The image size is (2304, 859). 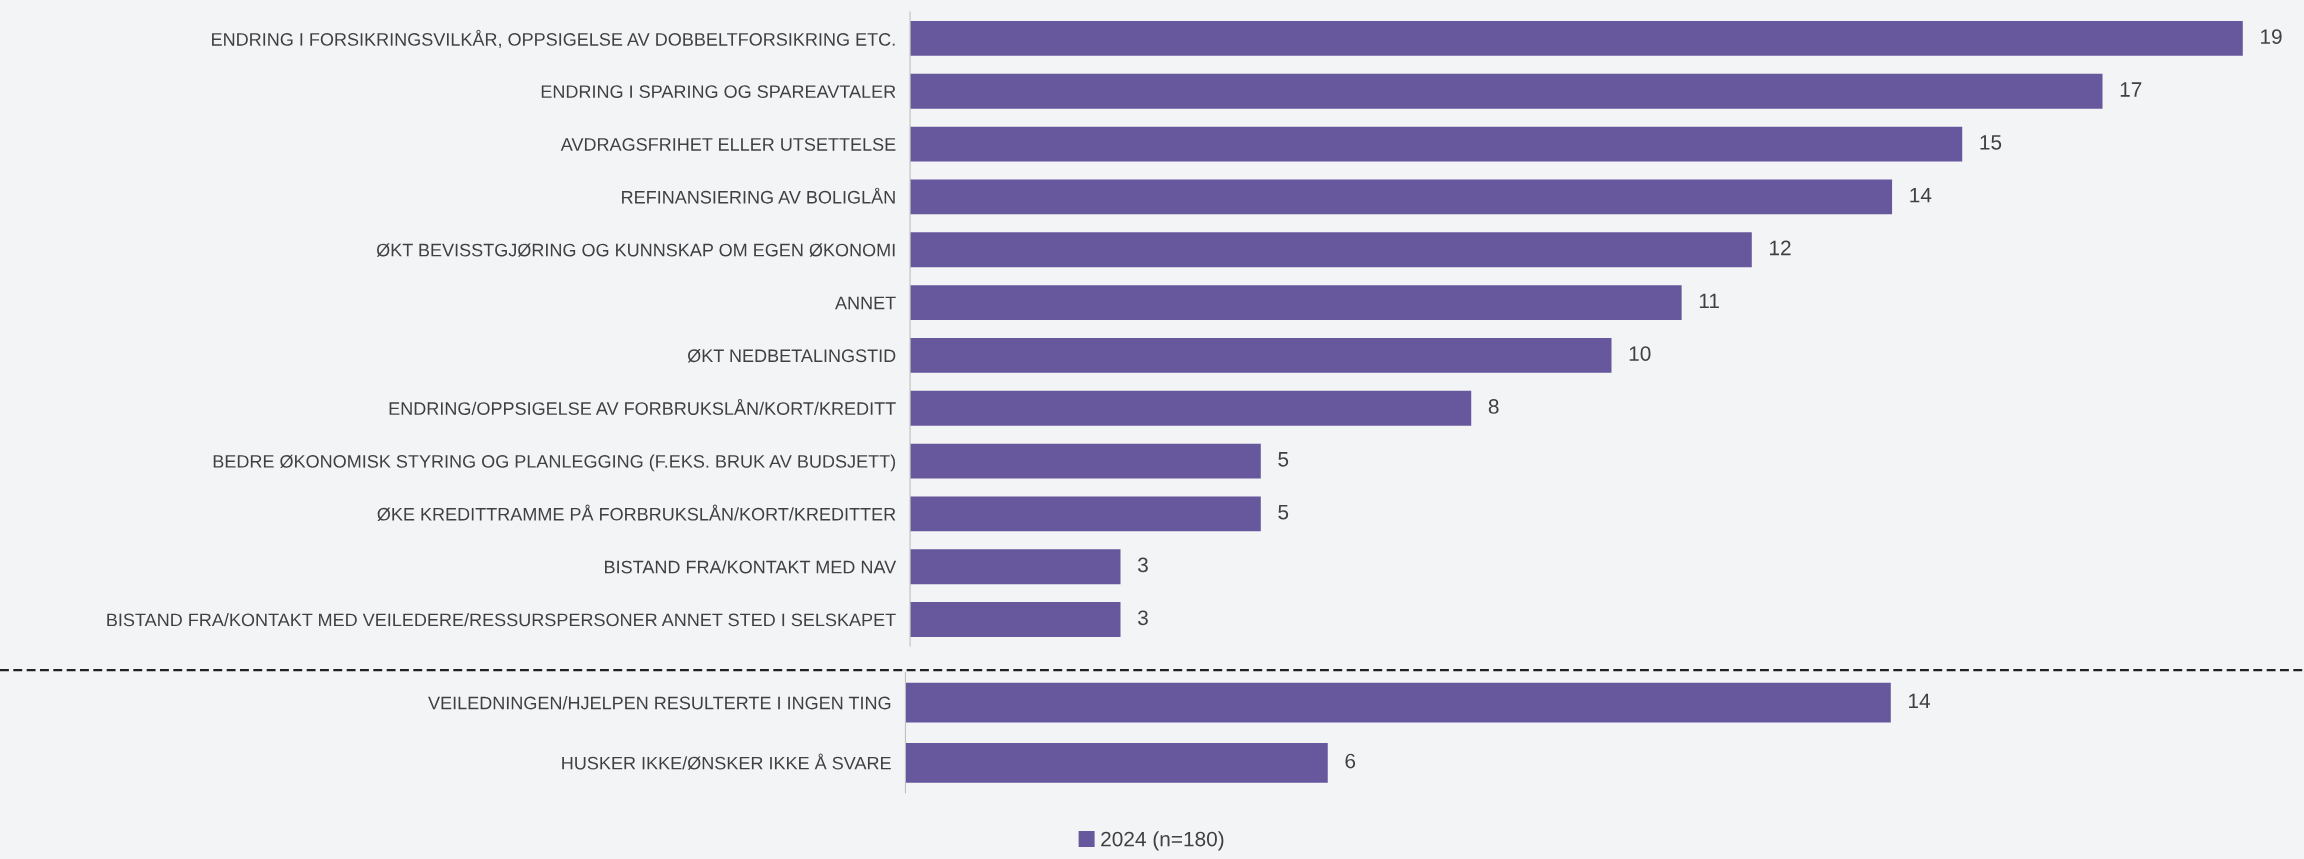 What do you see at coordinates (2131, 89) in the screenshot?
I see `data-label: 17` at bounding box center [2131, 89].